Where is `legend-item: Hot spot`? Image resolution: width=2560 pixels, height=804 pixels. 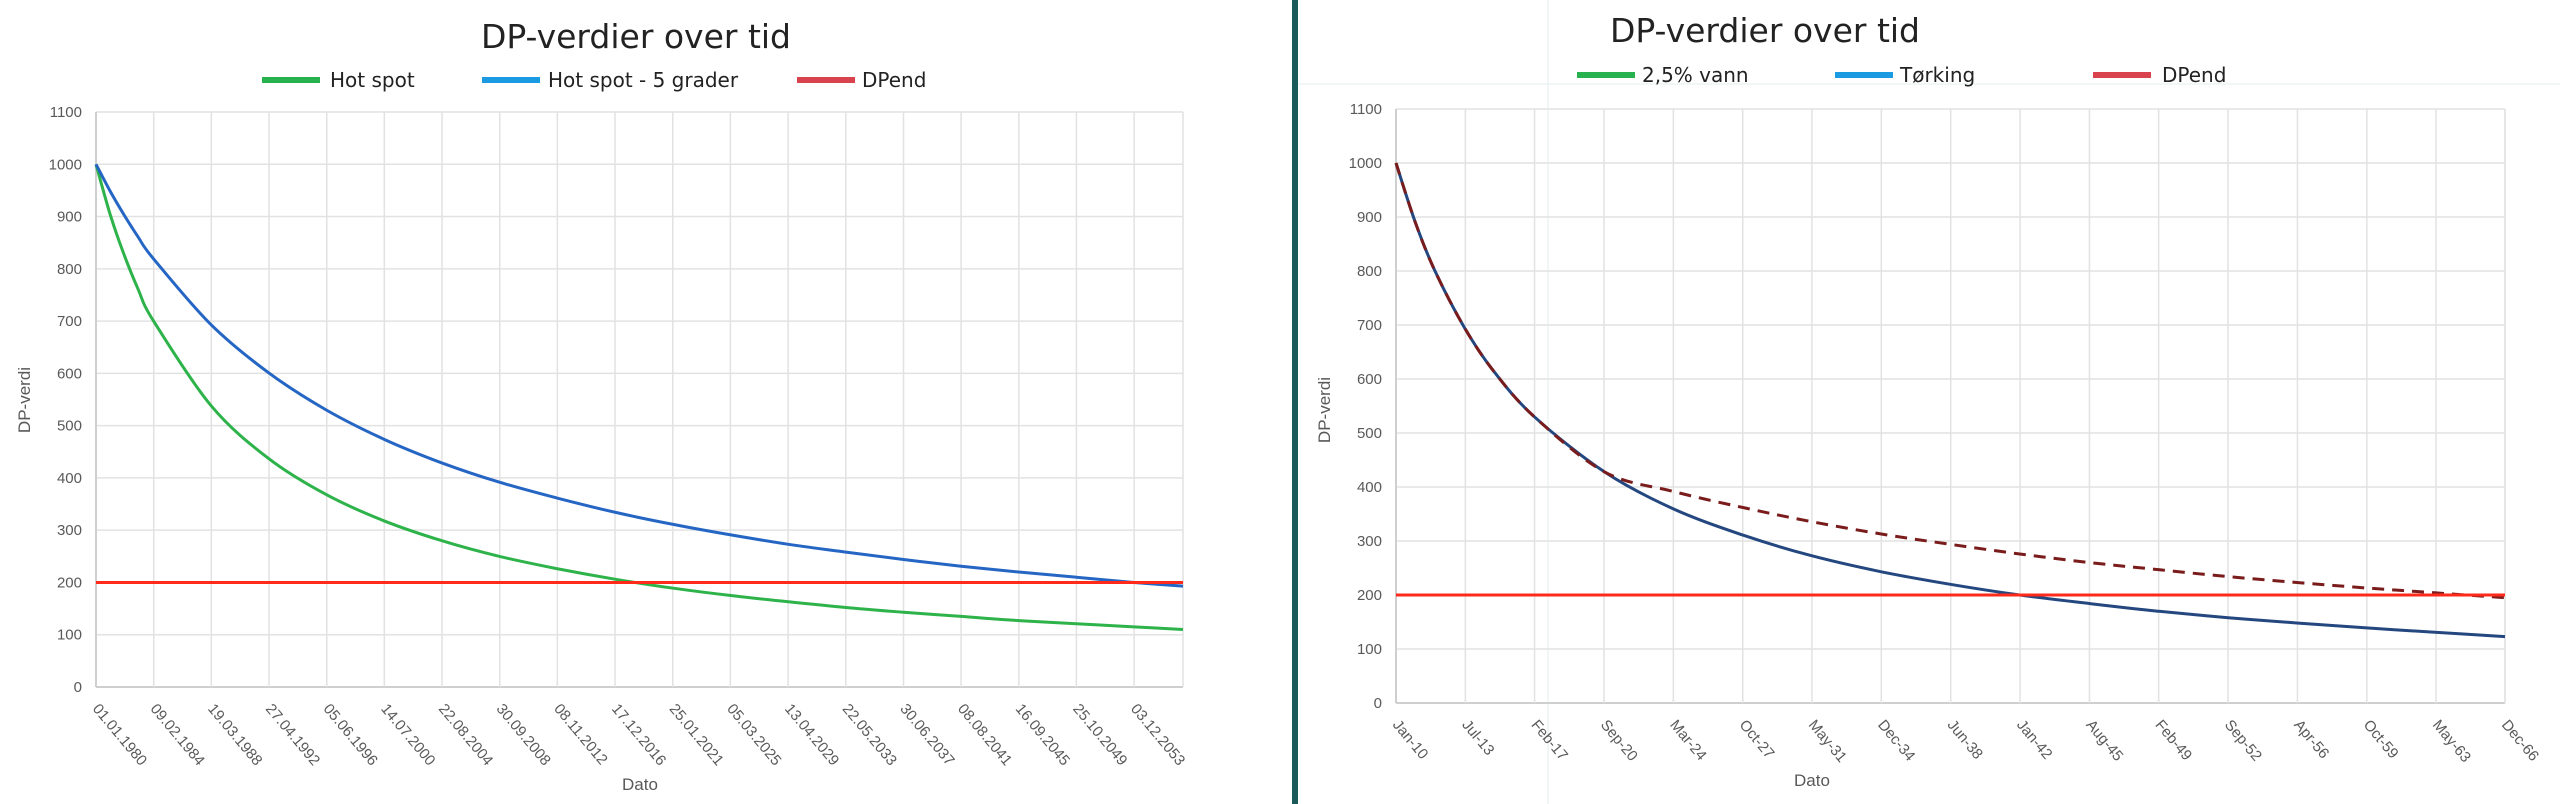
legend-item: Hot spot is located at coordinates (338, 80).